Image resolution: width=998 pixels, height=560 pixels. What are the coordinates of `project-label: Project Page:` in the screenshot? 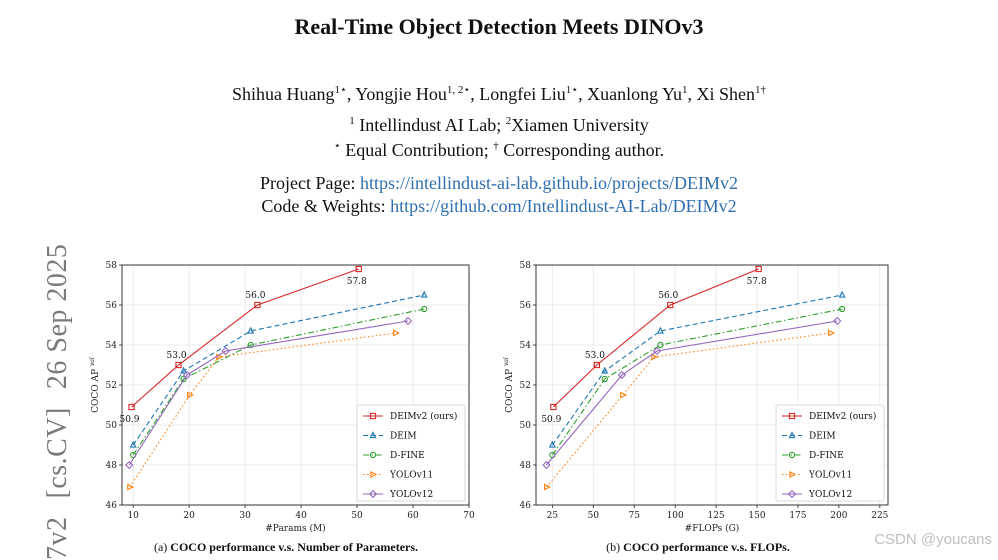 It's located at (310, 183).